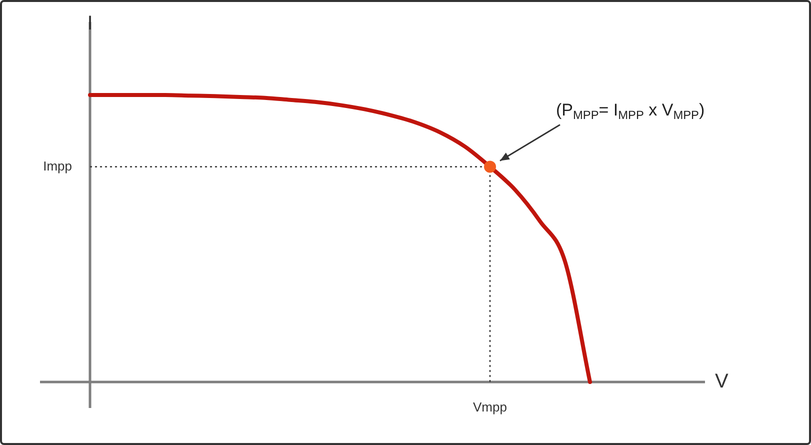  What do you see at coordinates (490, 407) in the screenshot?
I see `text: Vmpp` at bounding box center [490, 407].